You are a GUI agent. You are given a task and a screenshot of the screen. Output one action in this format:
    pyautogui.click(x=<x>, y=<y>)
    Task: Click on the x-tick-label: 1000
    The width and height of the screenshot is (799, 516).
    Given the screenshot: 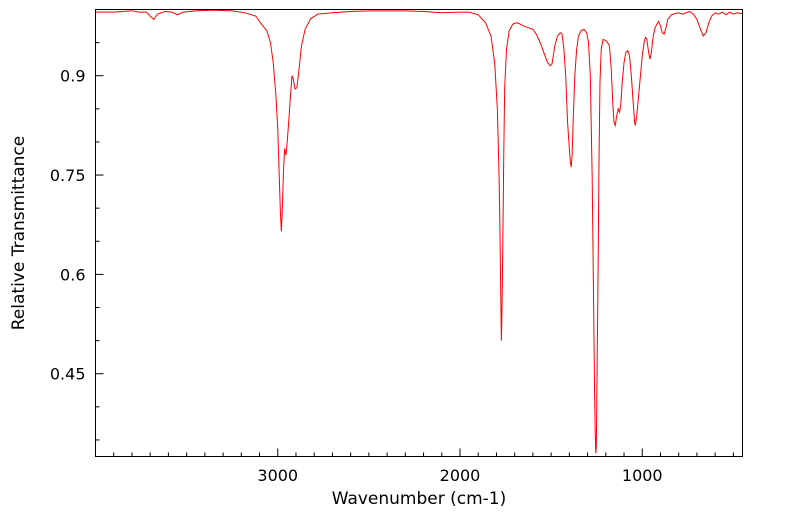 What is the action you would take?
    pyautogui.click(x=642, y=475)
    